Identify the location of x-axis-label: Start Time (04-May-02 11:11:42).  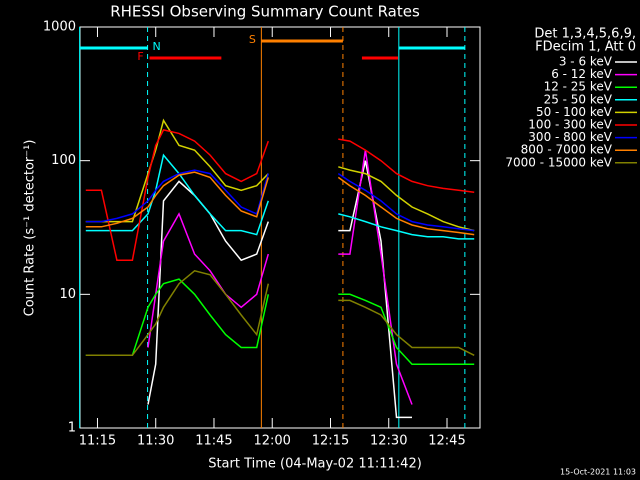
(315, 464).